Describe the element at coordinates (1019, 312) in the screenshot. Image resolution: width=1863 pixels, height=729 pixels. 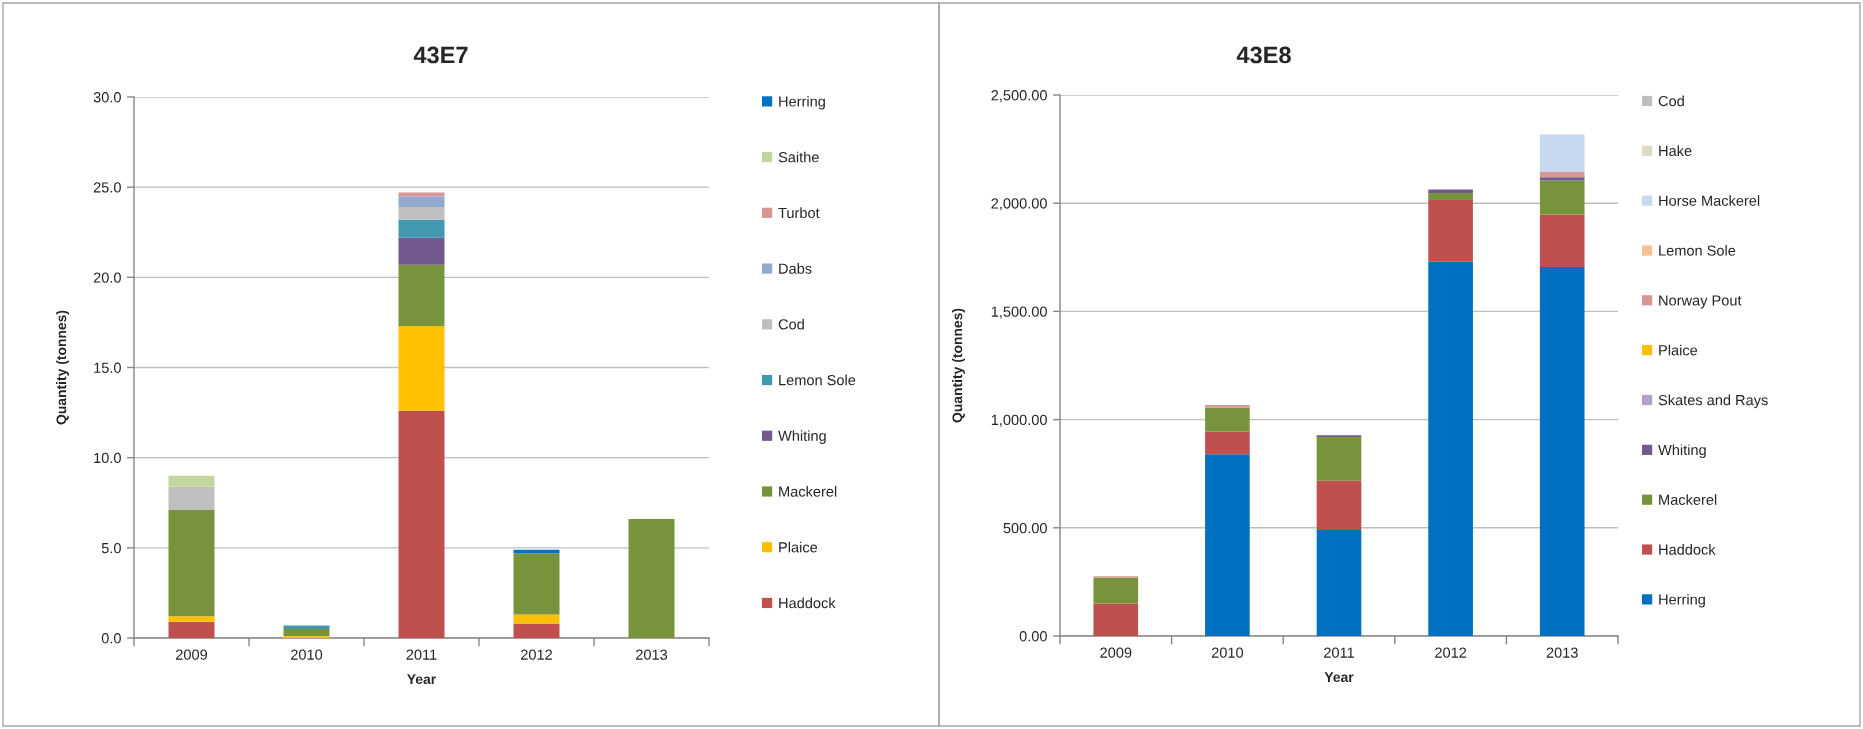
I see `y-tick-label: 1,500.00` at that location.